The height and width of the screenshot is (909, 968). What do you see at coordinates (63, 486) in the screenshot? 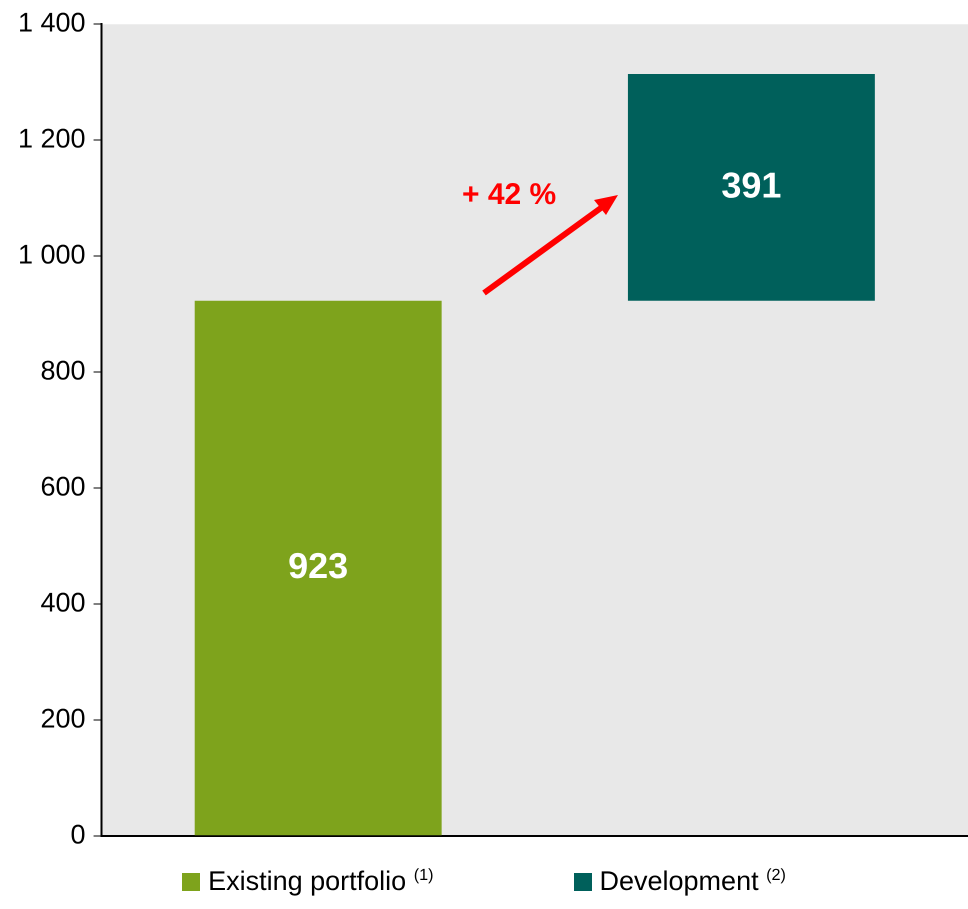
I see `y-tick-label: 600` at bounding box center [63, 486].